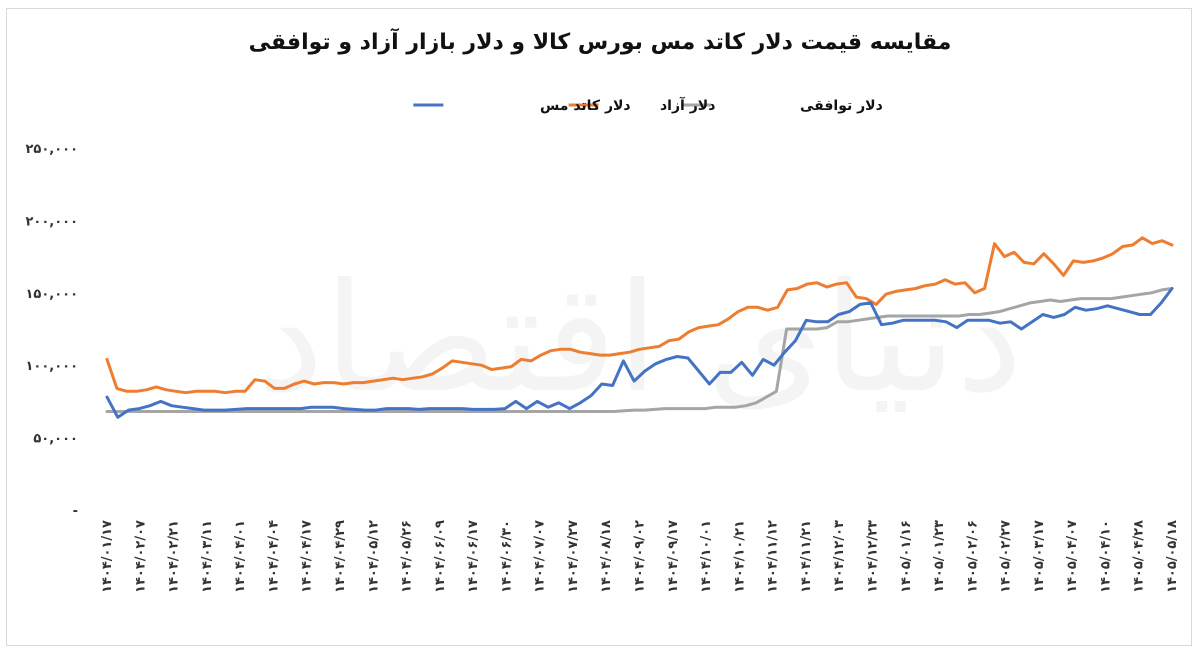  What do you see at coordinates (51, 330) in the screenshot?
I see `y-axis: - ۵۰,۰۰۰ ۱۰۰,۰۰۰ ۱۵۰,۰۰۰ ۲۰۰,۰۰۰ ۲۵۰,۰۰۰` at bounding box center [51, 330].